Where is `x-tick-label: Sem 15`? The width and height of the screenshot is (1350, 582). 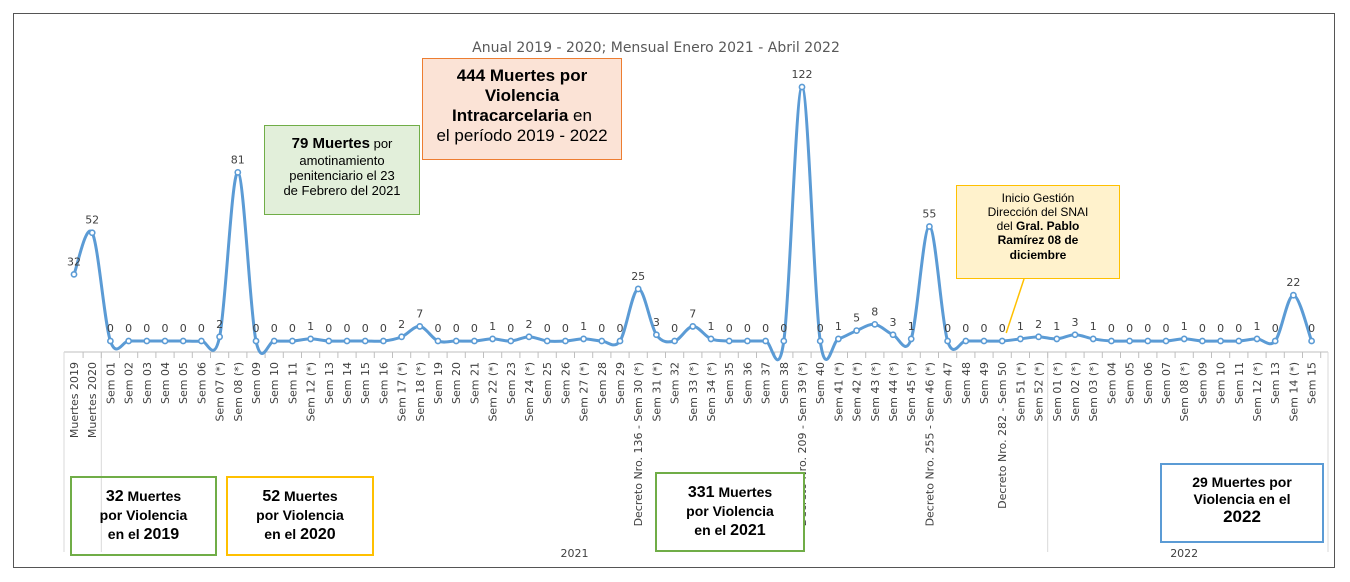 x-tick-label: Sem 15 is located at coordinates (1312, 383).